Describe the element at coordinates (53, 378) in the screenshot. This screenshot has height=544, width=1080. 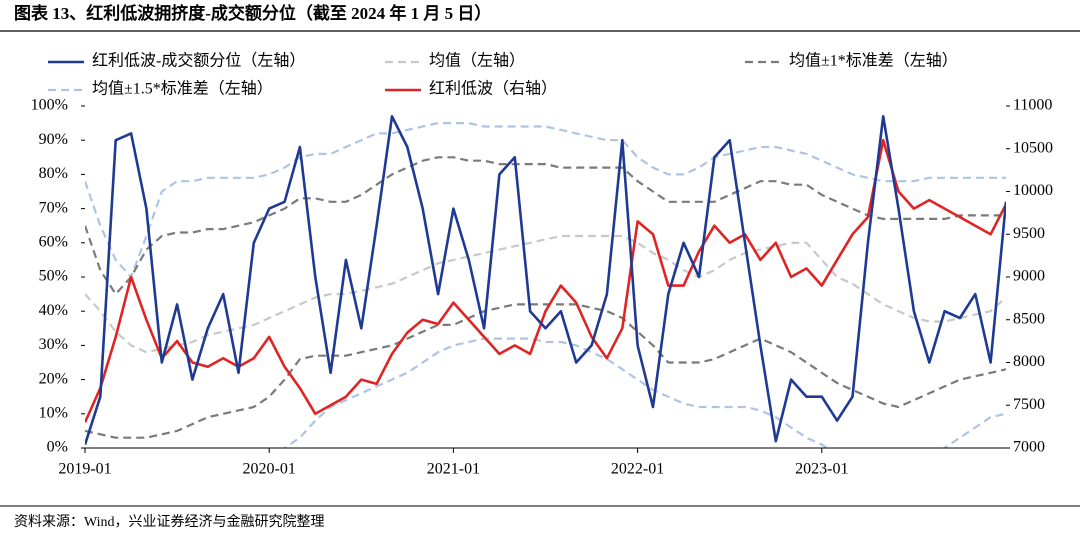
I see `y-tick-label: 20%` at that location.